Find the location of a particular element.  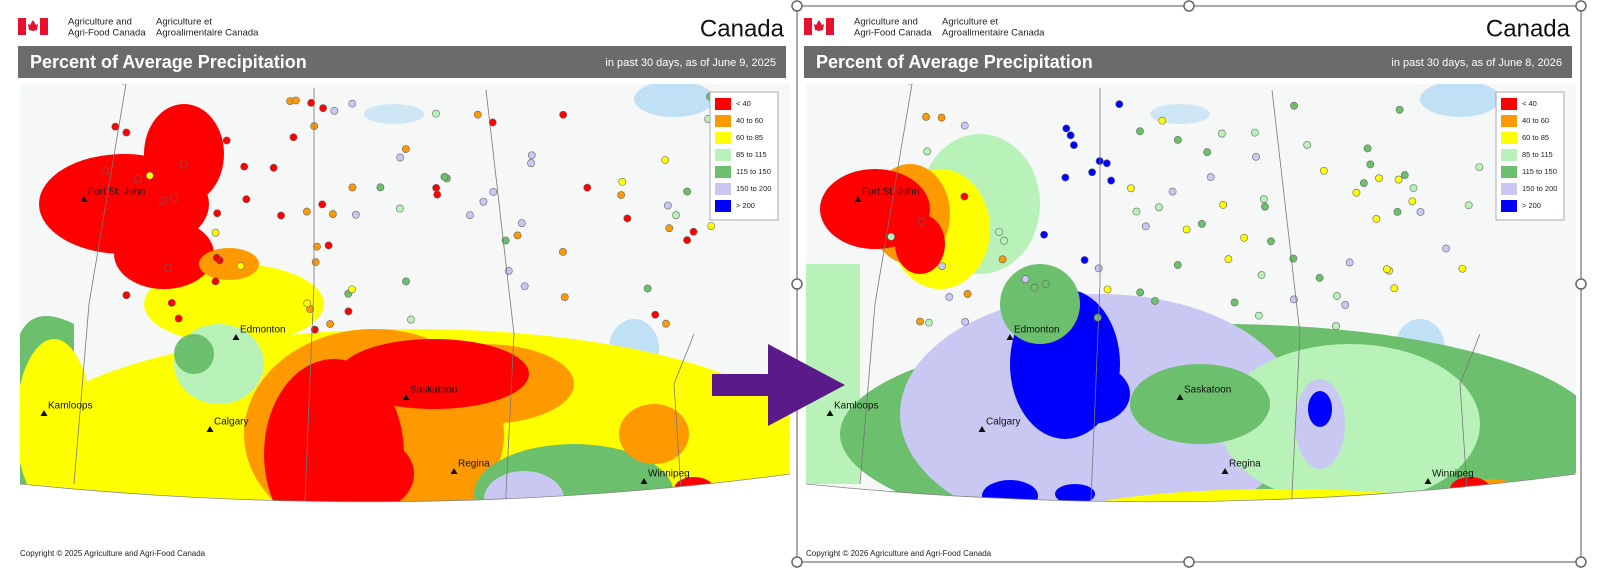

map-title: Percent of Average Precipitation is located at coordinates (954, 62).